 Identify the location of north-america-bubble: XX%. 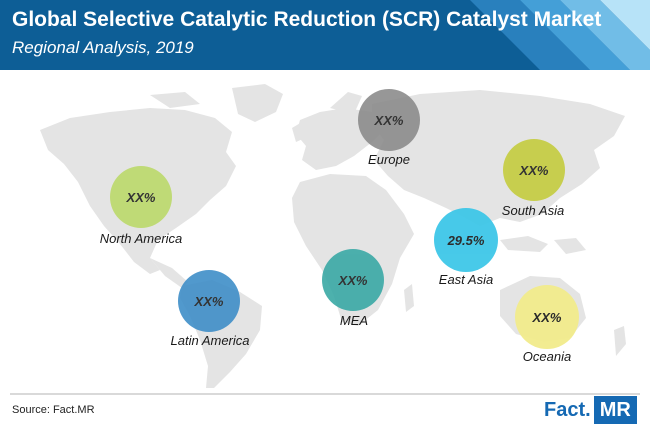
(141, 197).